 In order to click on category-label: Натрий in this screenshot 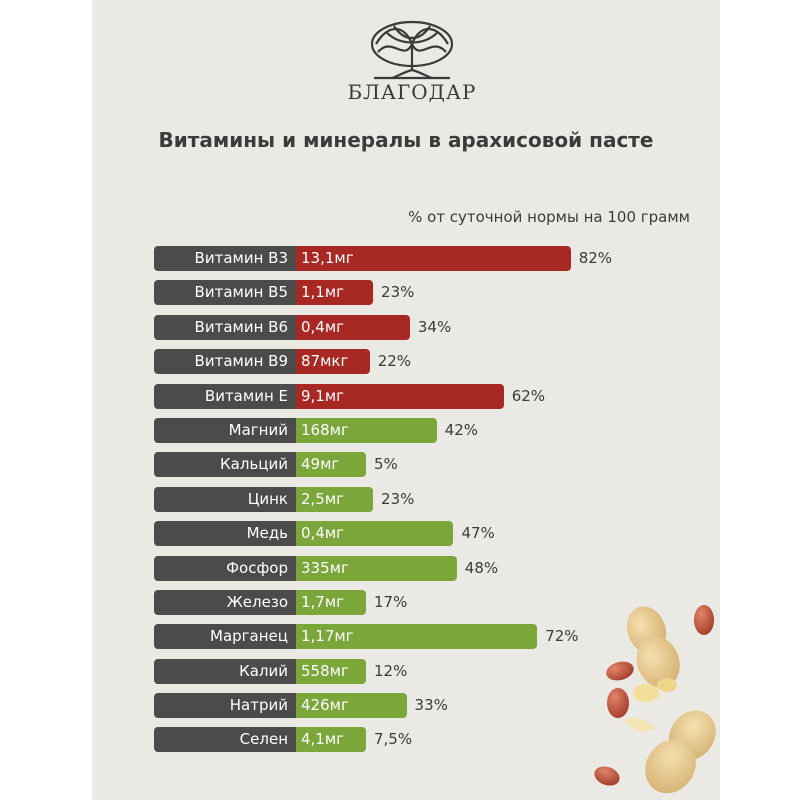, I will do `click(225, 706)`.